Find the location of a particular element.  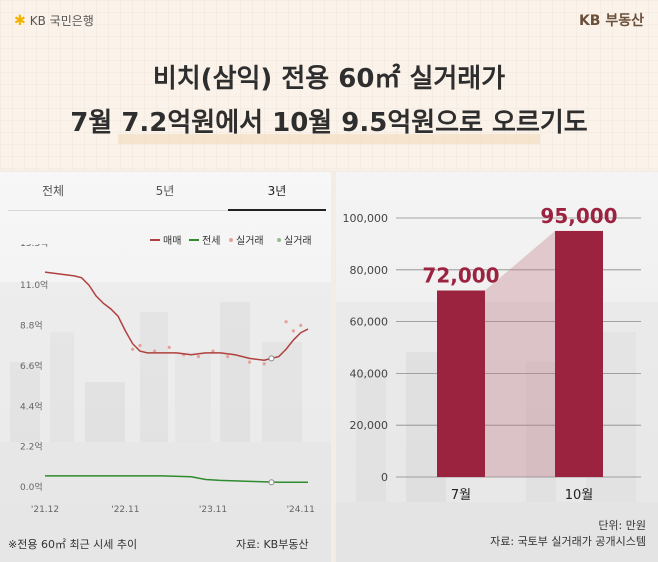

legend-jeonse-label: 전세 is located at coordinates (211, 241).